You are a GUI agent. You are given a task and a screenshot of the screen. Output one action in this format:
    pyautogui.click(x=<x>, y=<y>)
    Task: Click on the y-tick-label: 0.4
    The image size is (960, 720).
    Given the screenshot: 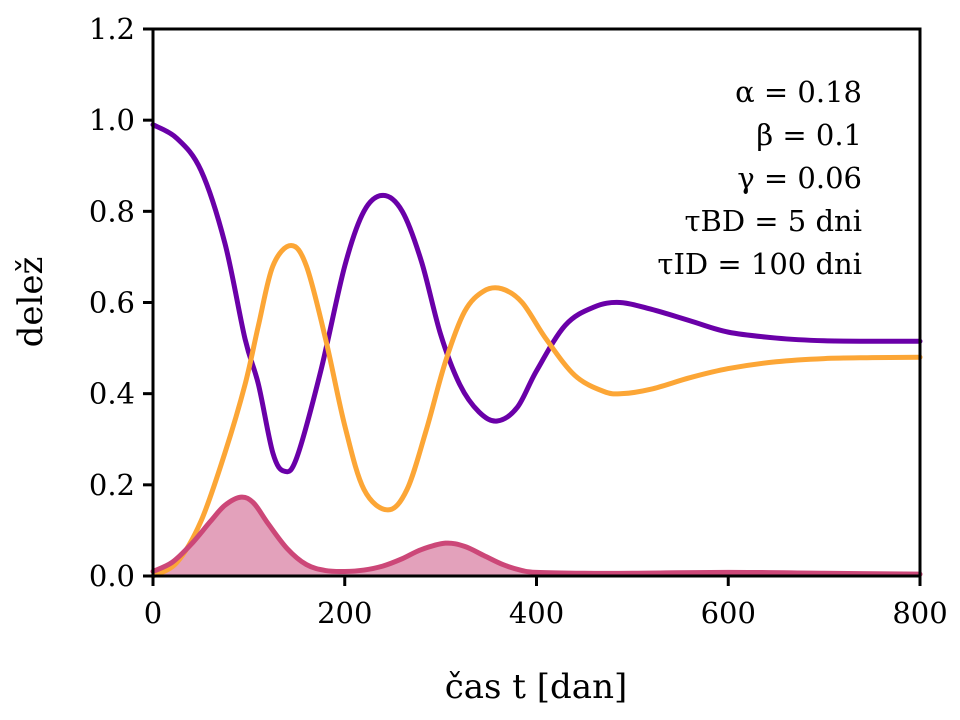 What is the action you would take?
    pyautogui.click(x=112, y=394)
    